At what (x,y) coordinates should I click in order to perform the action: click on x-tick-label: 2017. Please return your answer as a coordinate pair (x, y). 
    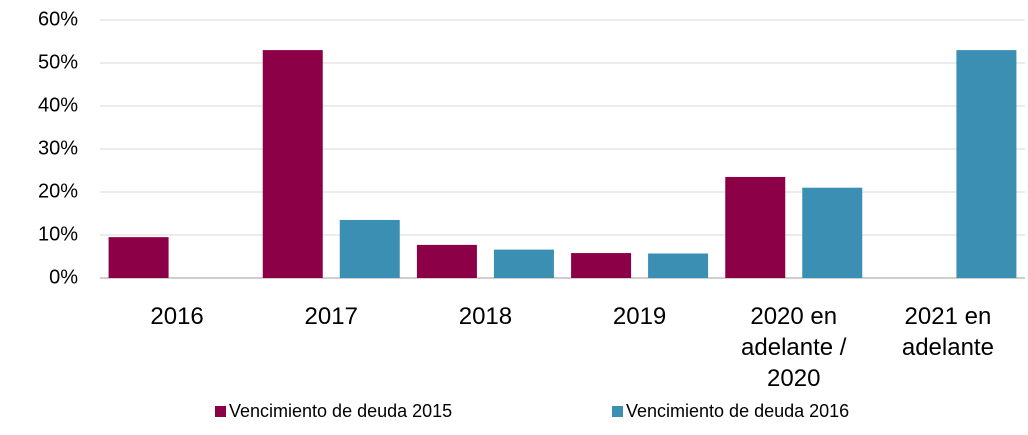
    Looking at the image, I should click on (331, 316).